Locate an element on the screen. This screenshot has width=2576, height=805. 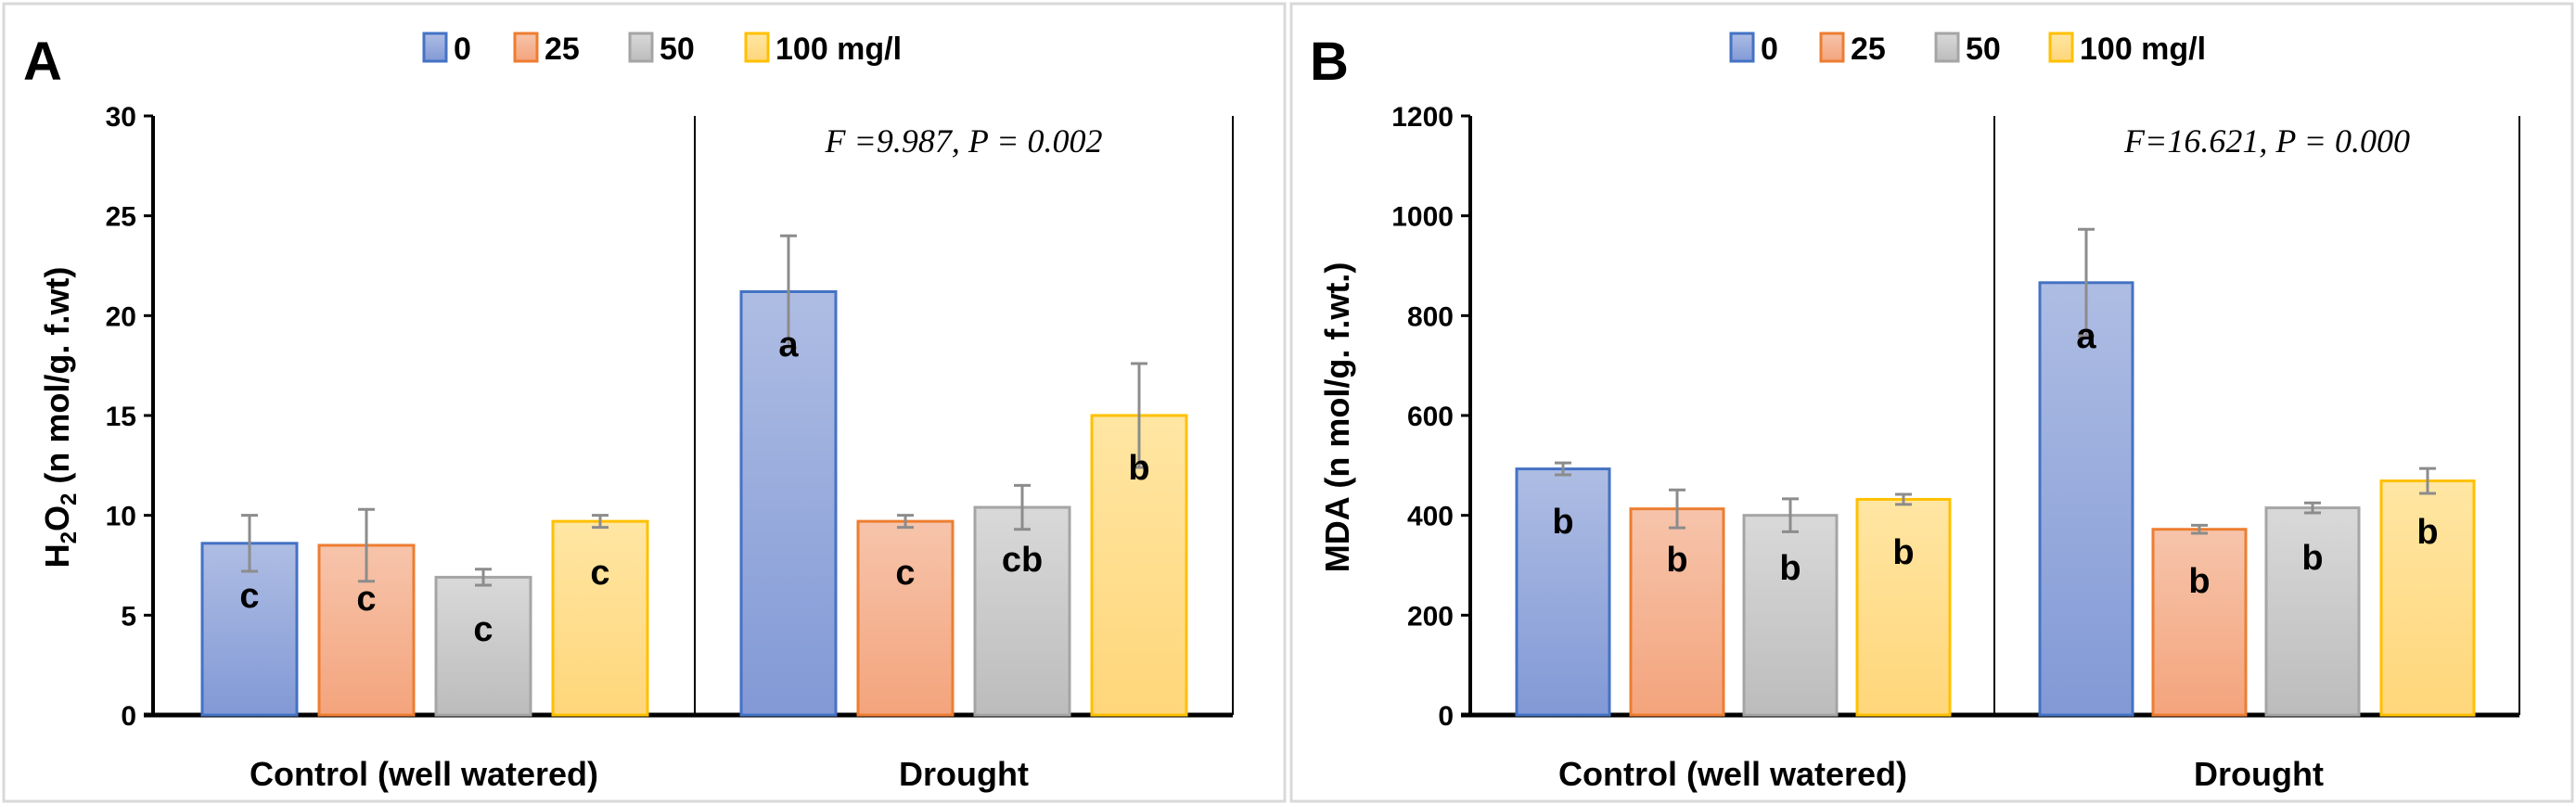
anova-annotation: F =9.987, P = 0.002 is located at coordinates (964, 141).